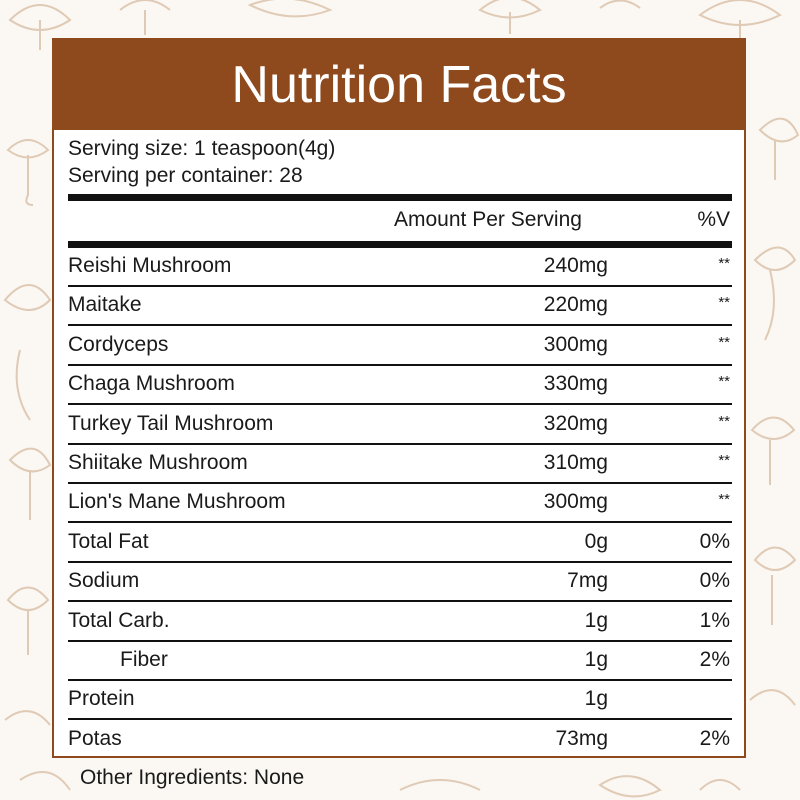 The height and width of the screenshot is (800, 800). I want to click on thick-divider-top, so click(400, 197).